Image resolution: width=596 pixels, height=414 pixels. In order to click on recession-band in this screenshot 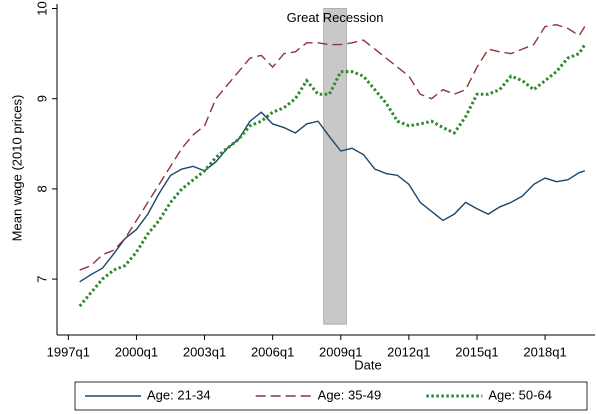, I will do `click(335, 166)`.